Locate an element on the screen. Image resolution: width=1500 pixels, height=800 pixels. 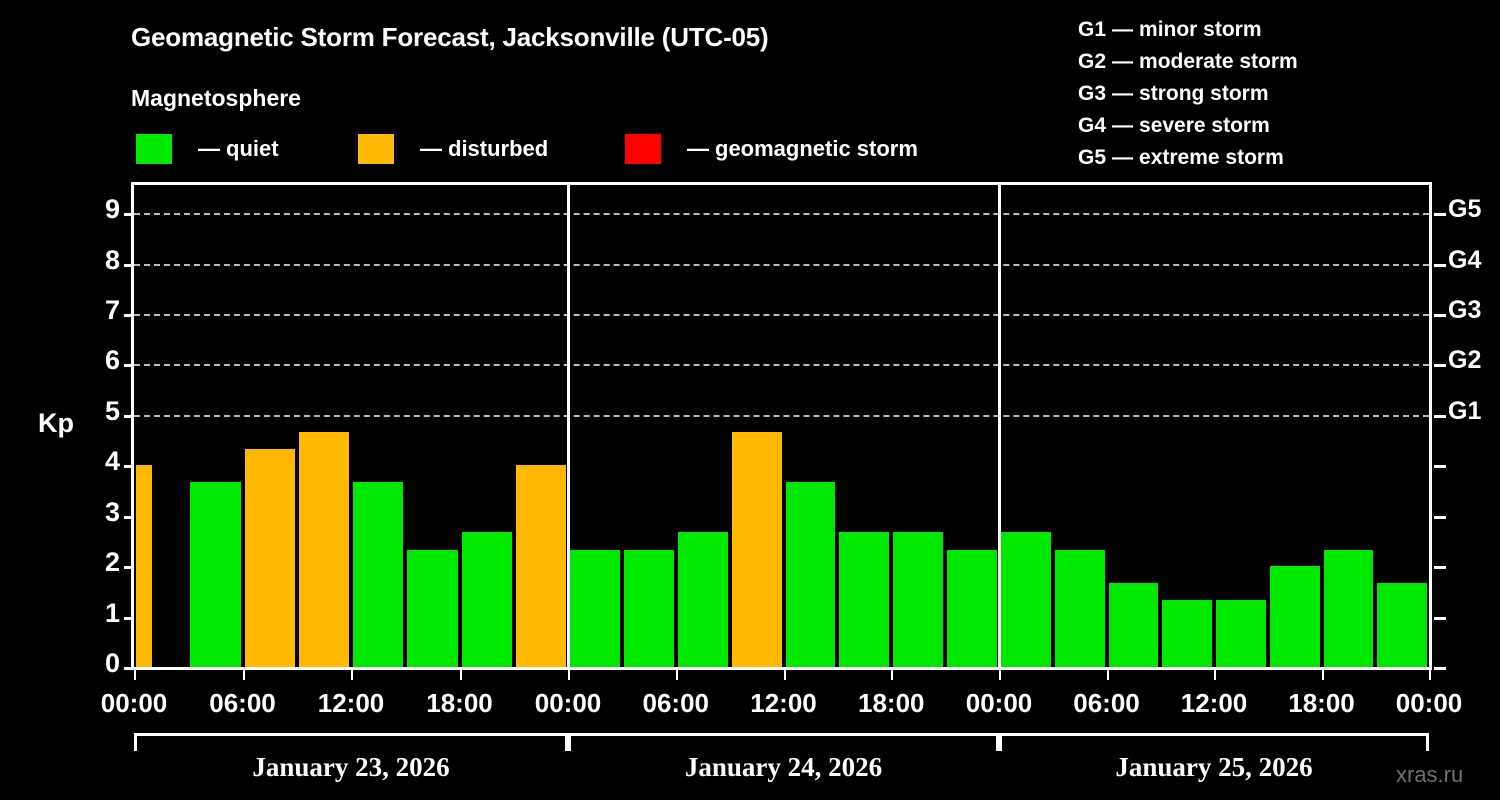
g-axis-tick-g1: G1 is located at coordinates (1465, 410).